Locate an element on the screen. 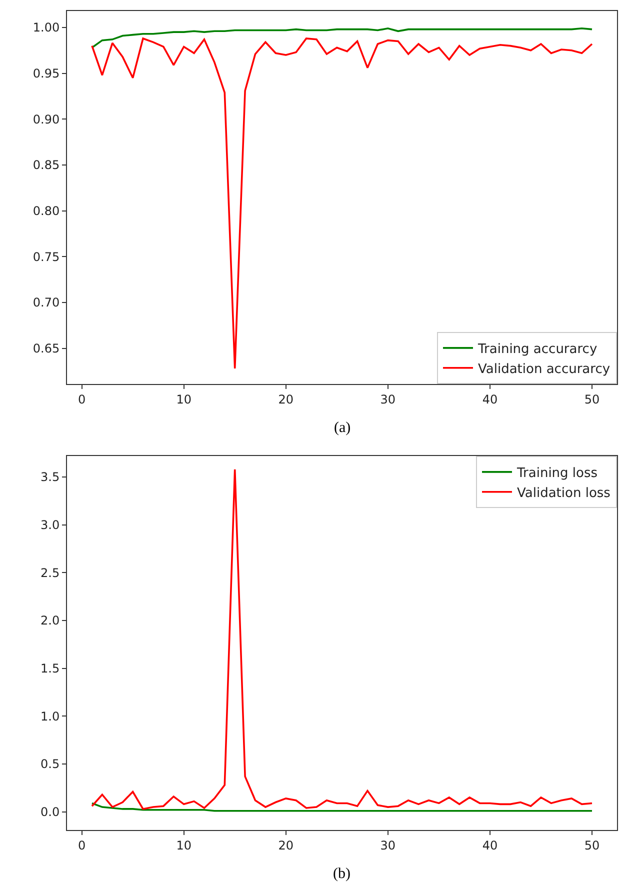 Image resolution: width=619 pixels, height=893 pixels. legend-label: Validation accurarcy is located at coordinates (544, 369).